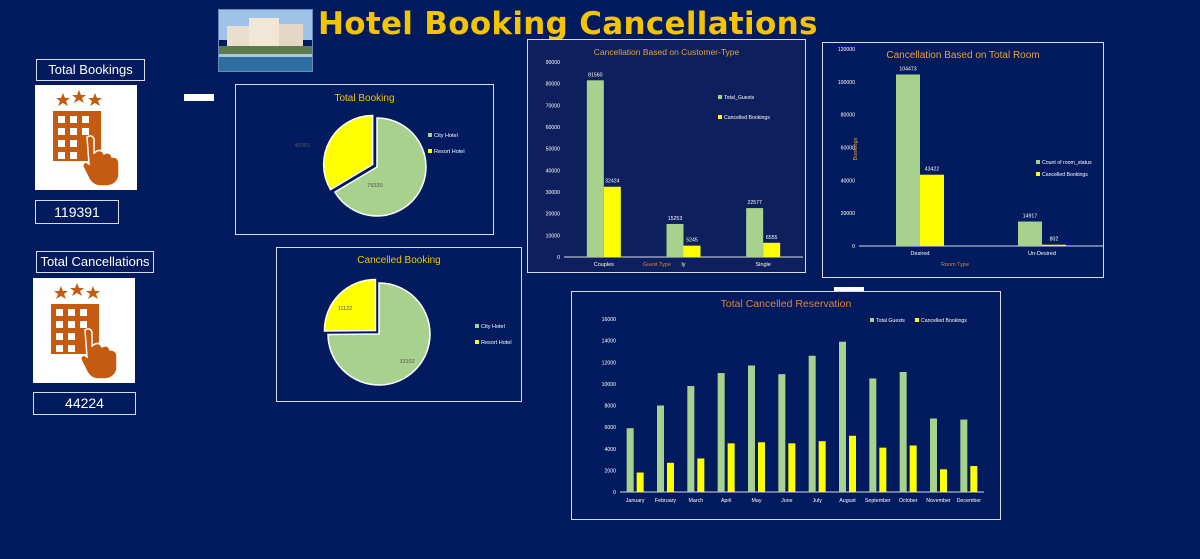  What do you see at coordinates (963, 55) in the screenshot?
I see `chart-title: Cancellation Based on Total Room` at bounding box center [963, 55].